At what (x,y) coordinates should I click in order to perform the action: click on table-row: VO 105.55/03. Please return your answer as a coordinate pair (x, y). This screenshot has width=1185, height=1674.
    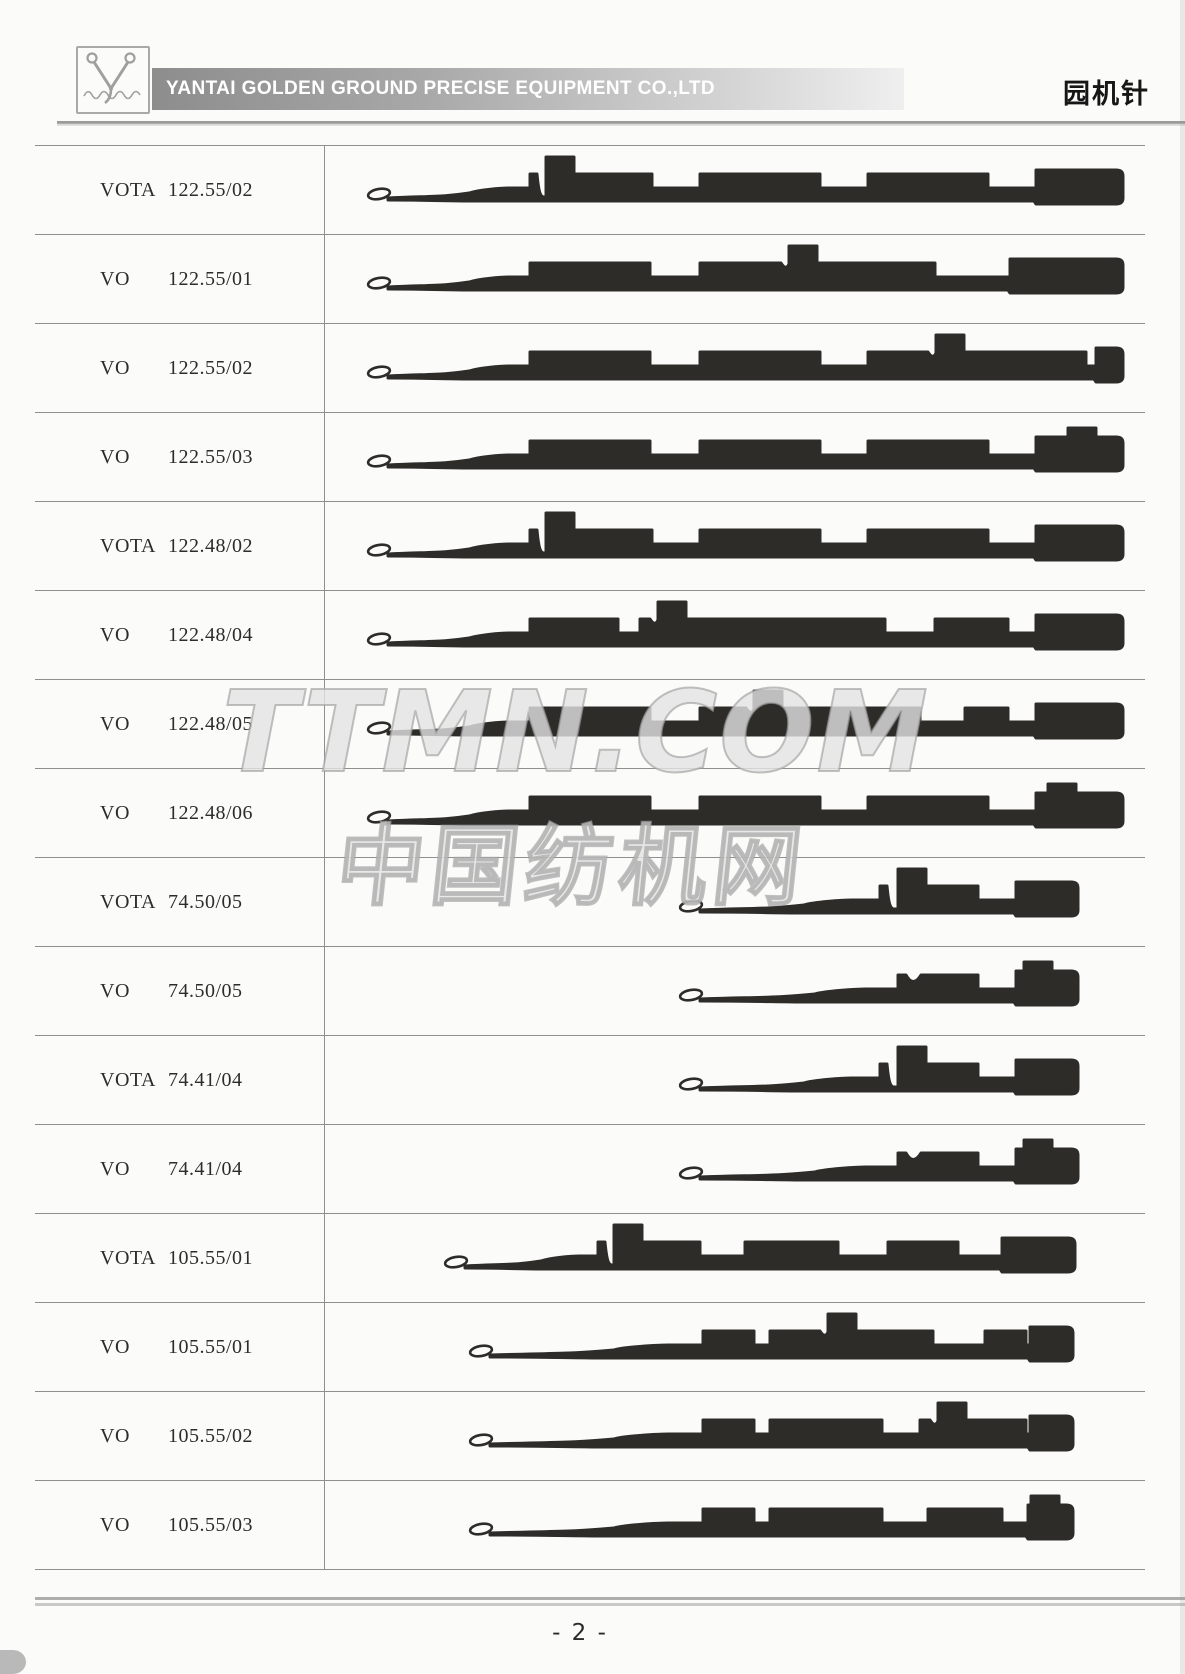
    Looking at the image, I should click on (592, 1524).